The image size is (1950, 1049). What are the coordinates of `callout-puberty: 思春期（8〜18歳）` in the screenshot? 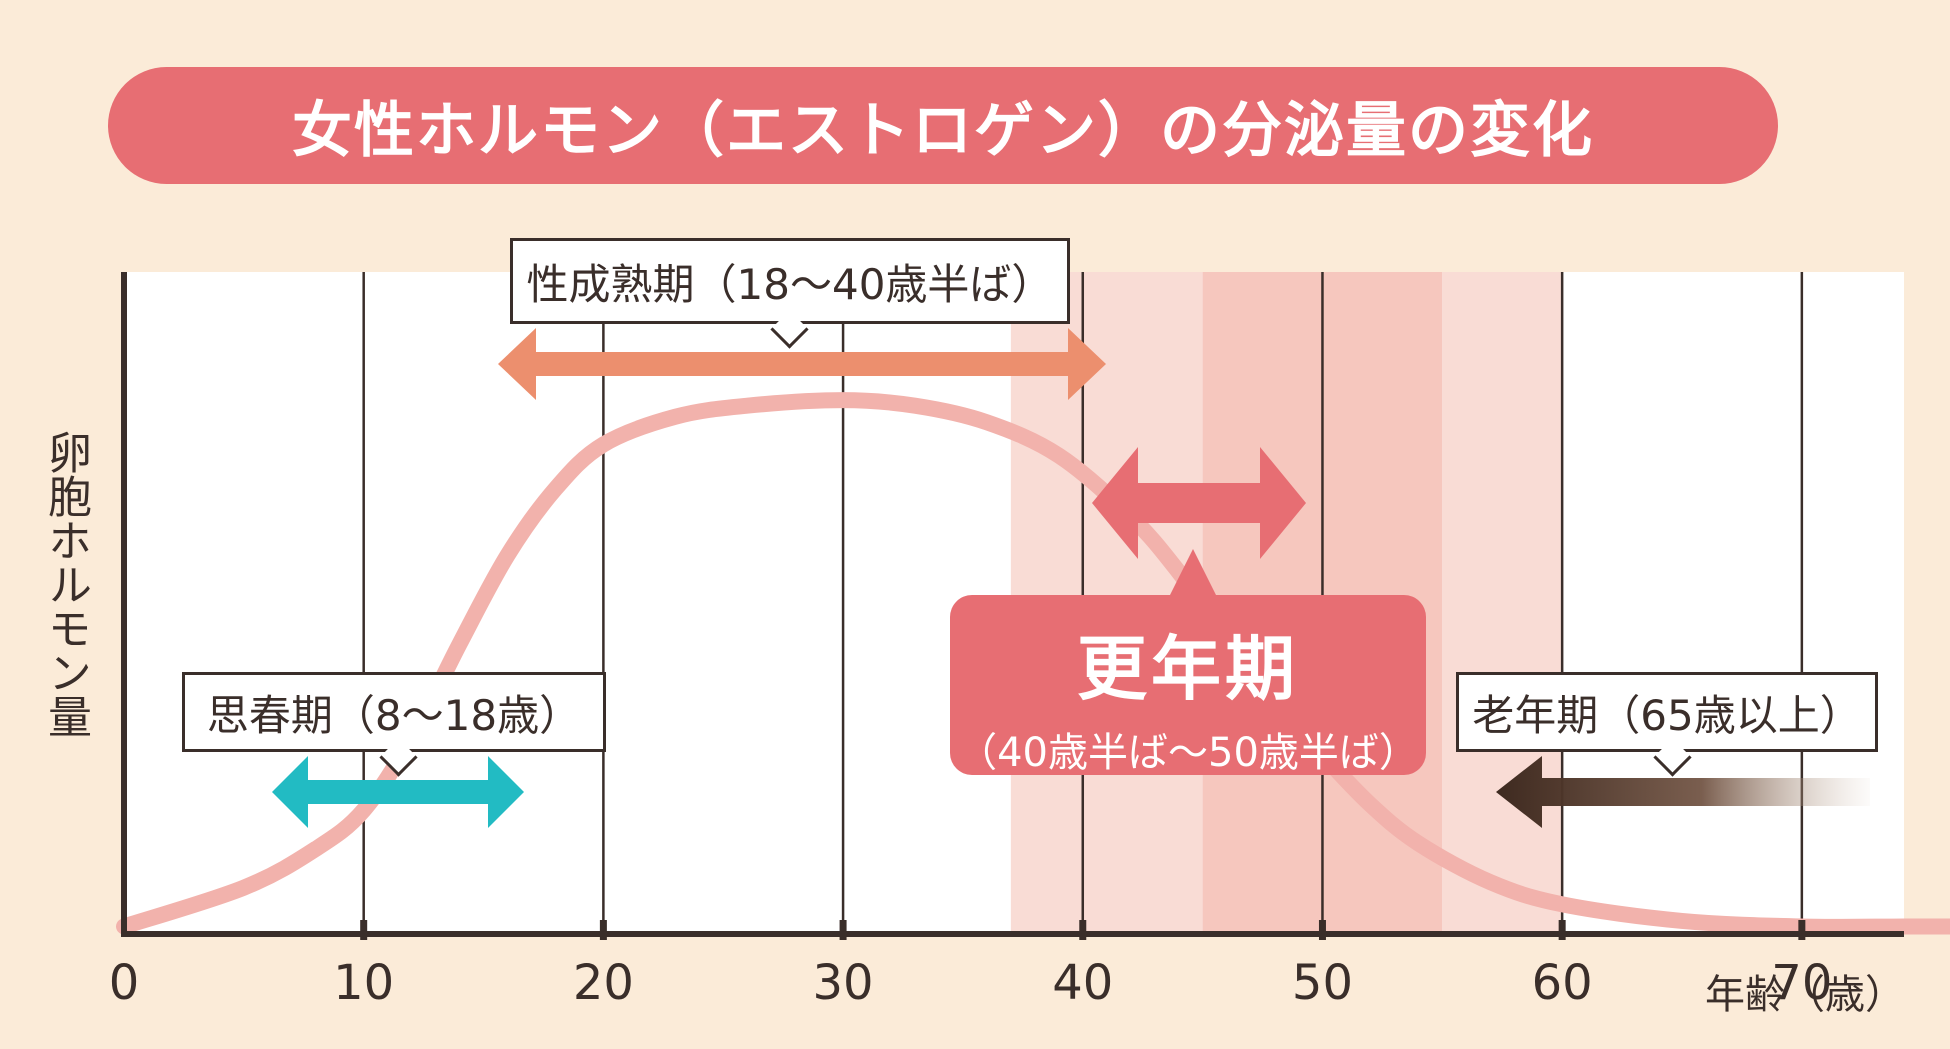 It's located at (394, 712).